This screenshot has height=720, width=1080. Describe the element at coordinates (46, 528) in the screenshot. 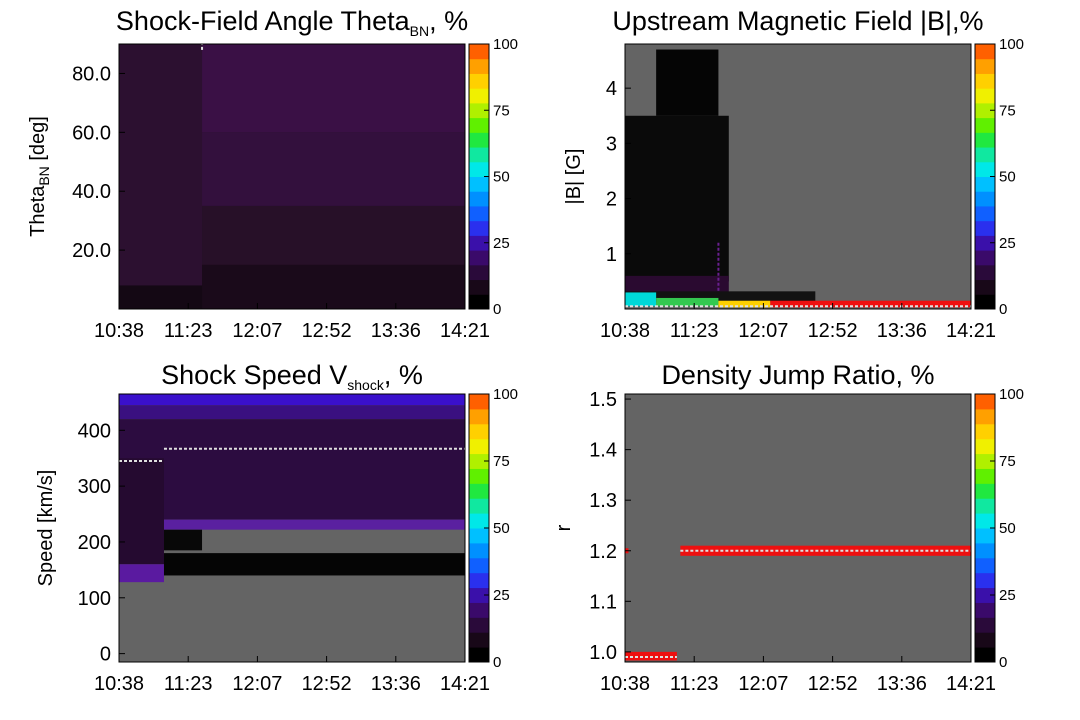

I see `speed-y-axis-label: Speed [km/s]` at that location.